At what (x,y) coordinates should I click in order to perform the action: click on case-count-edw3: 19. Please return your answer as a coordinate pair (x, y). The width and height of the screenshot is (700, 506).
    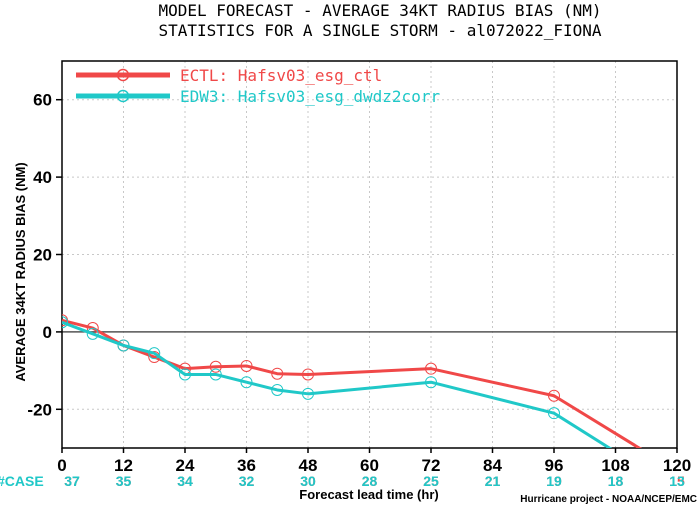
    Looking at the image, I should click on (554, 481).